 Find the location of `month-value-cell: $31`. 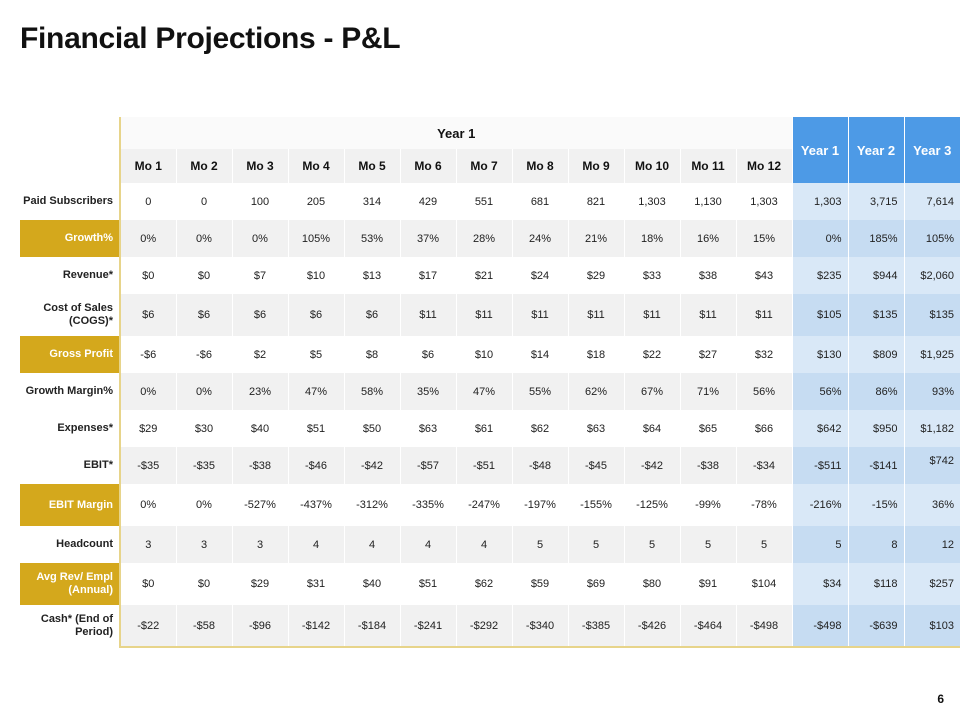

month-value-cell: $31 is located at coordinates (315, 584).